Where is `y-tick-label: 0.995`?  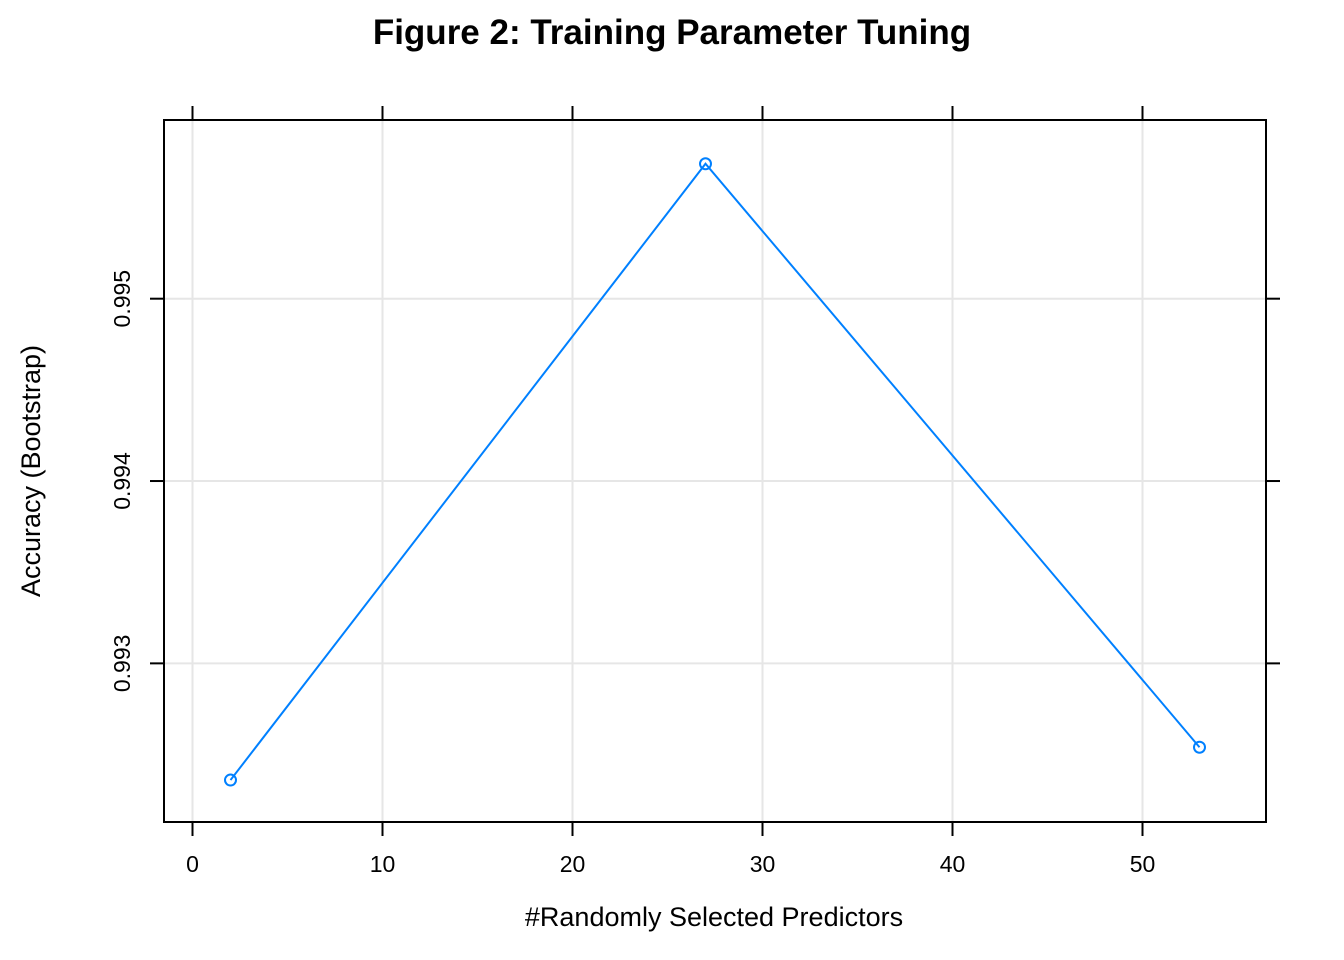
y-tick-label: 0.995 is located at coordinates (122, 299).